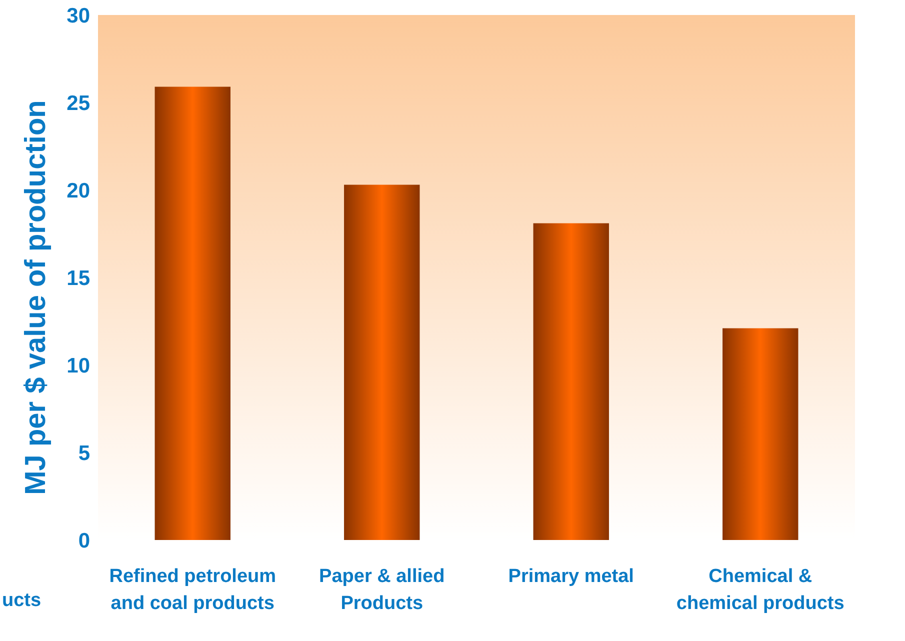 Image resolution: width=905 pixels, height=641 pixels. What do you see at coordinates (78, 366) in the screenshot?
I see `y-tick-label: 10` at bounding box center [78, 366].